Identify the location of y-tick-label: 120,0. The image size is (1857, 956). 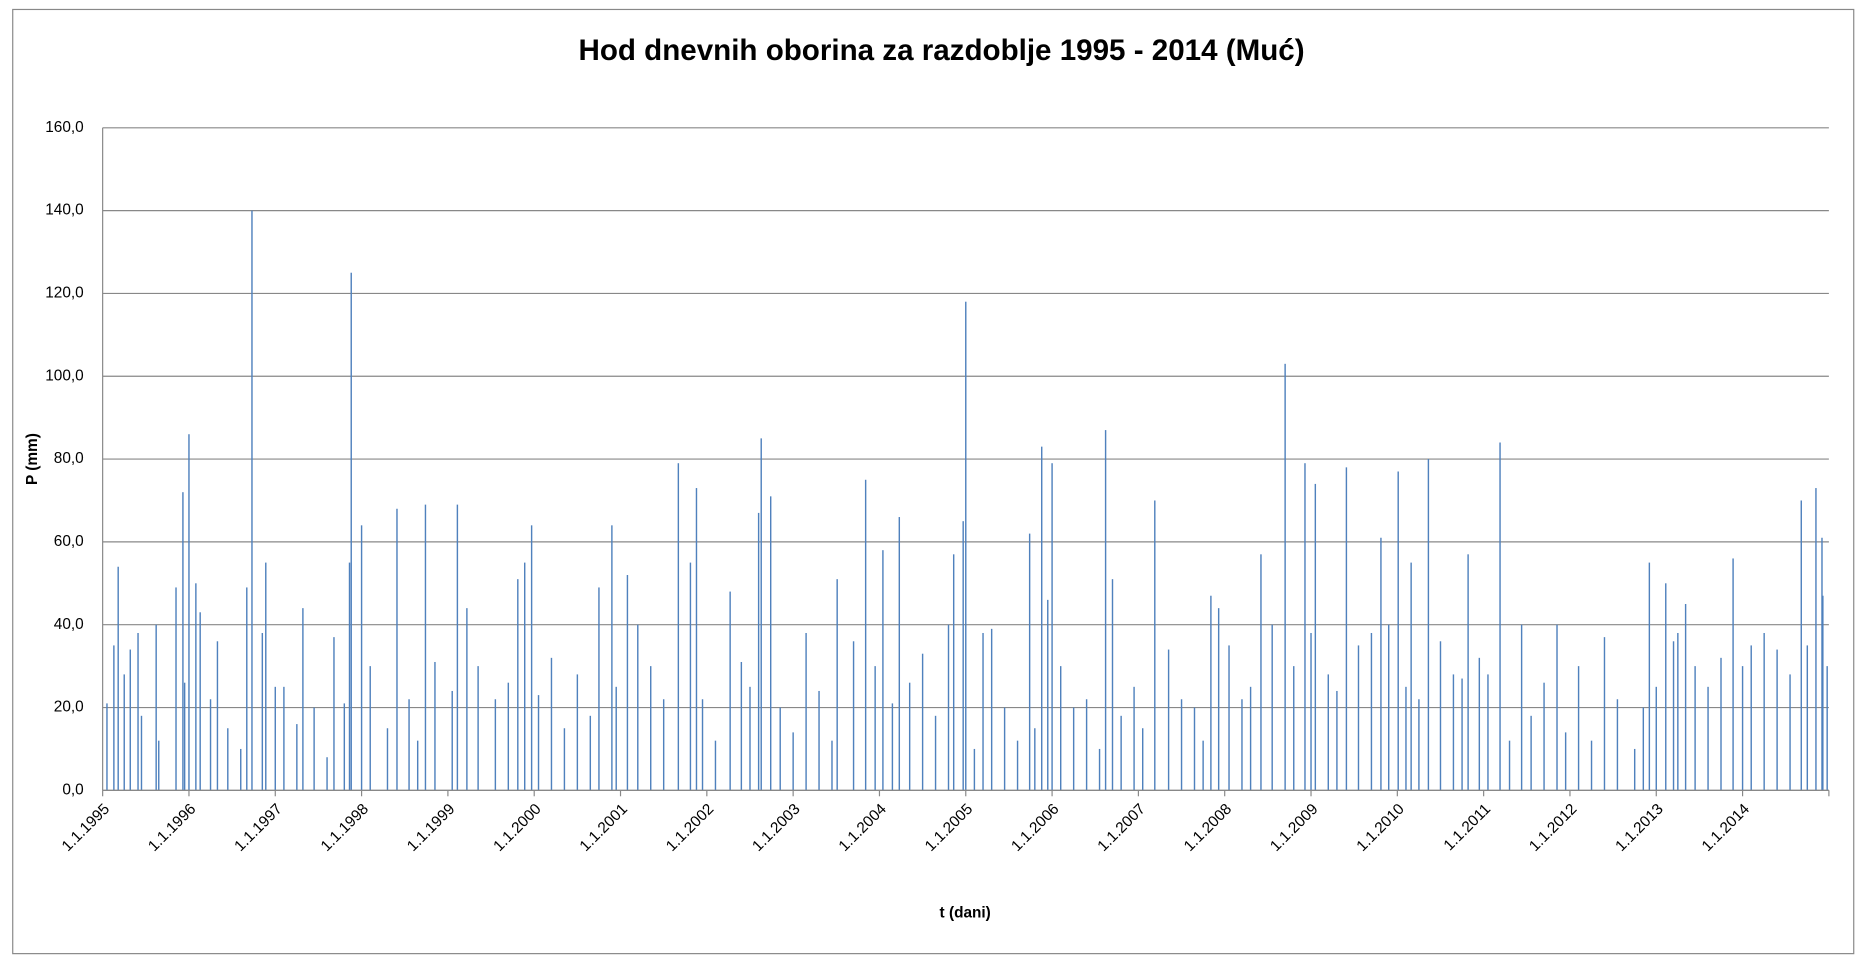
(64, 292).